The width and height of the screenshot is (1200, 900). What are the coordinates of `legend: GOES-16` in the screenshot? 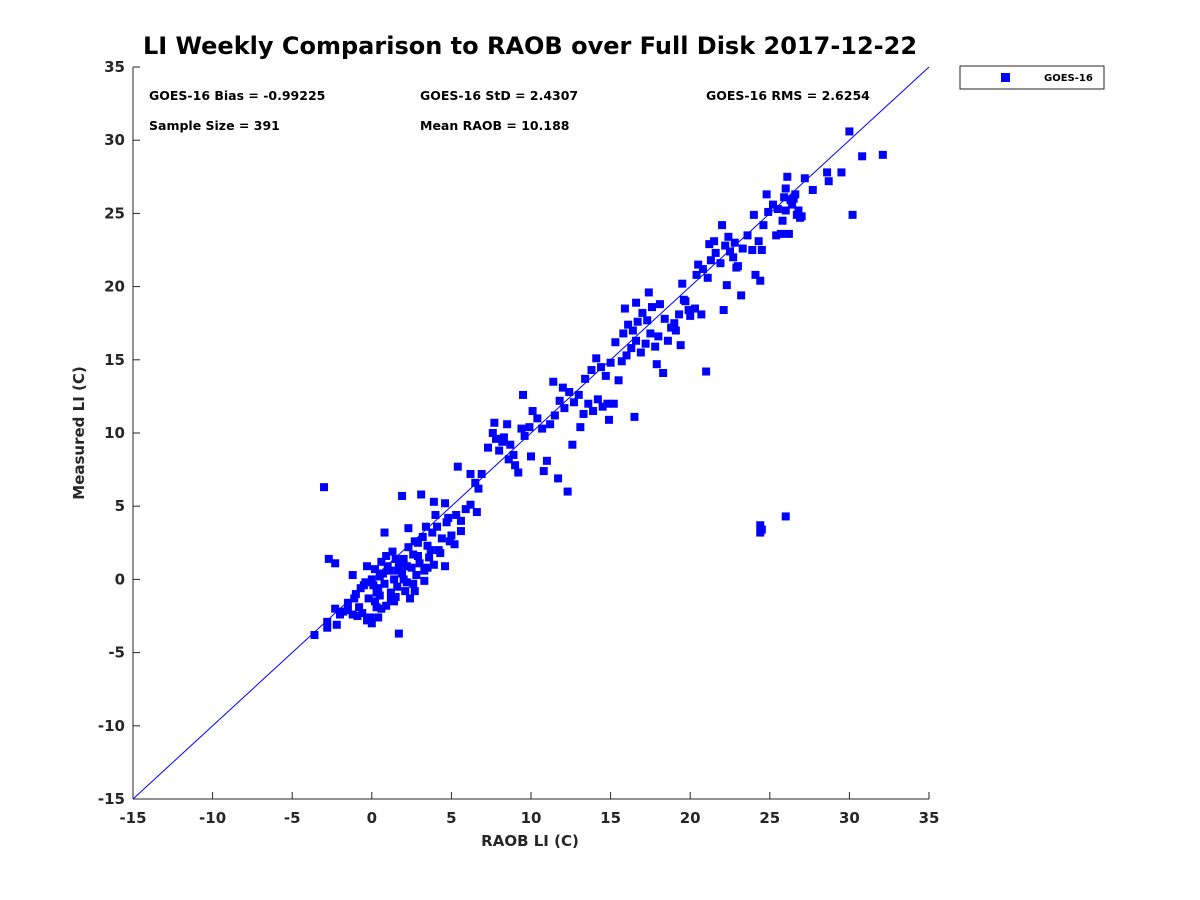 It's located at (1032, 77).